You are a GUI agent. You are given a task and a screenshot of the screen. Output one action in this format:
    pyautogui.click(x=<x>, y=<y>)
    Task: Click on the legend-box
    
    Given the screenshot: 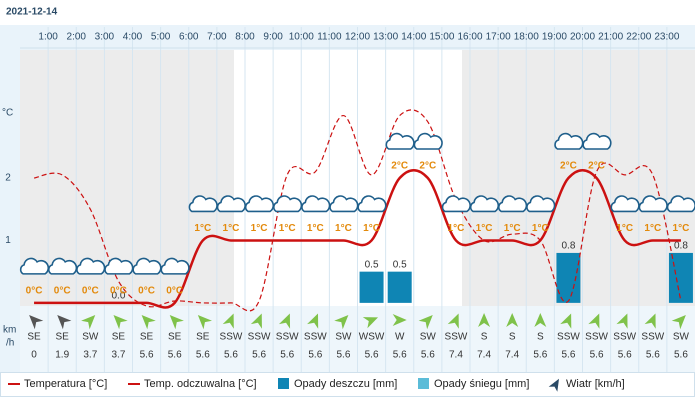 What is the action you would take?
    pyautogui.click(x=347, y=384)
    